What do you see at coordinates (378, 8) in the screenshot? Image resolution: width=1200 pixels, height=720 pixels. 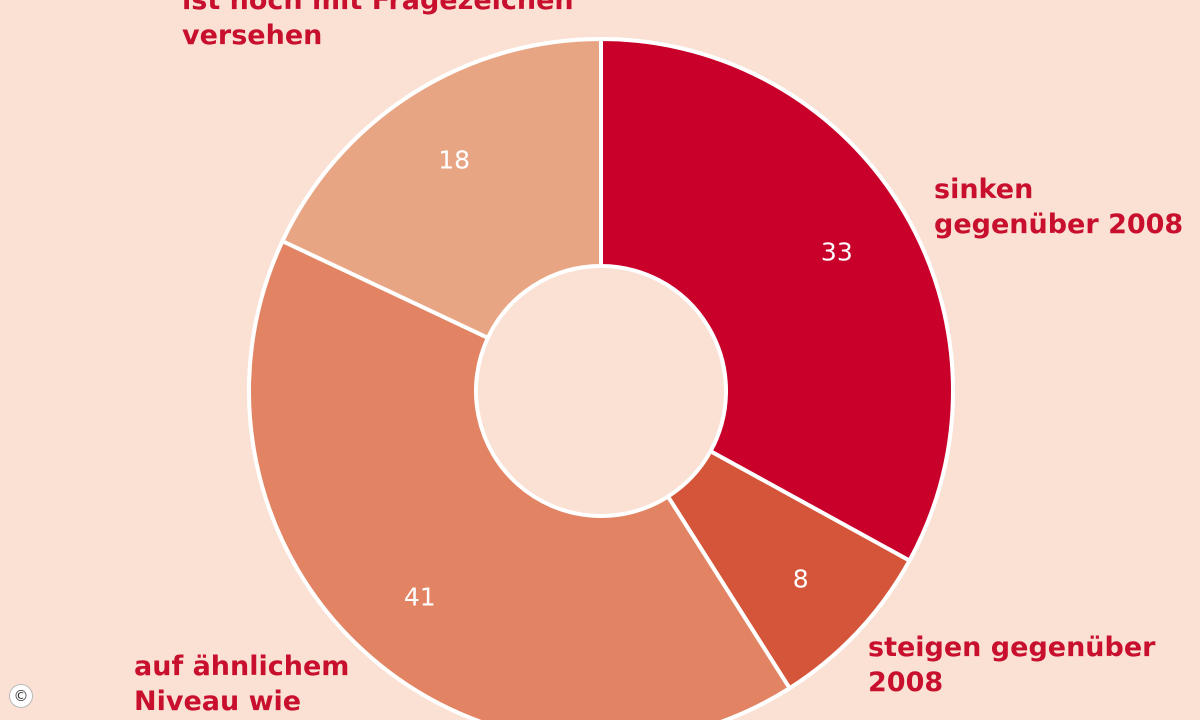 I see `category-label-line: ist noch mit Fragezeichen` at bounding box center [378, 8].